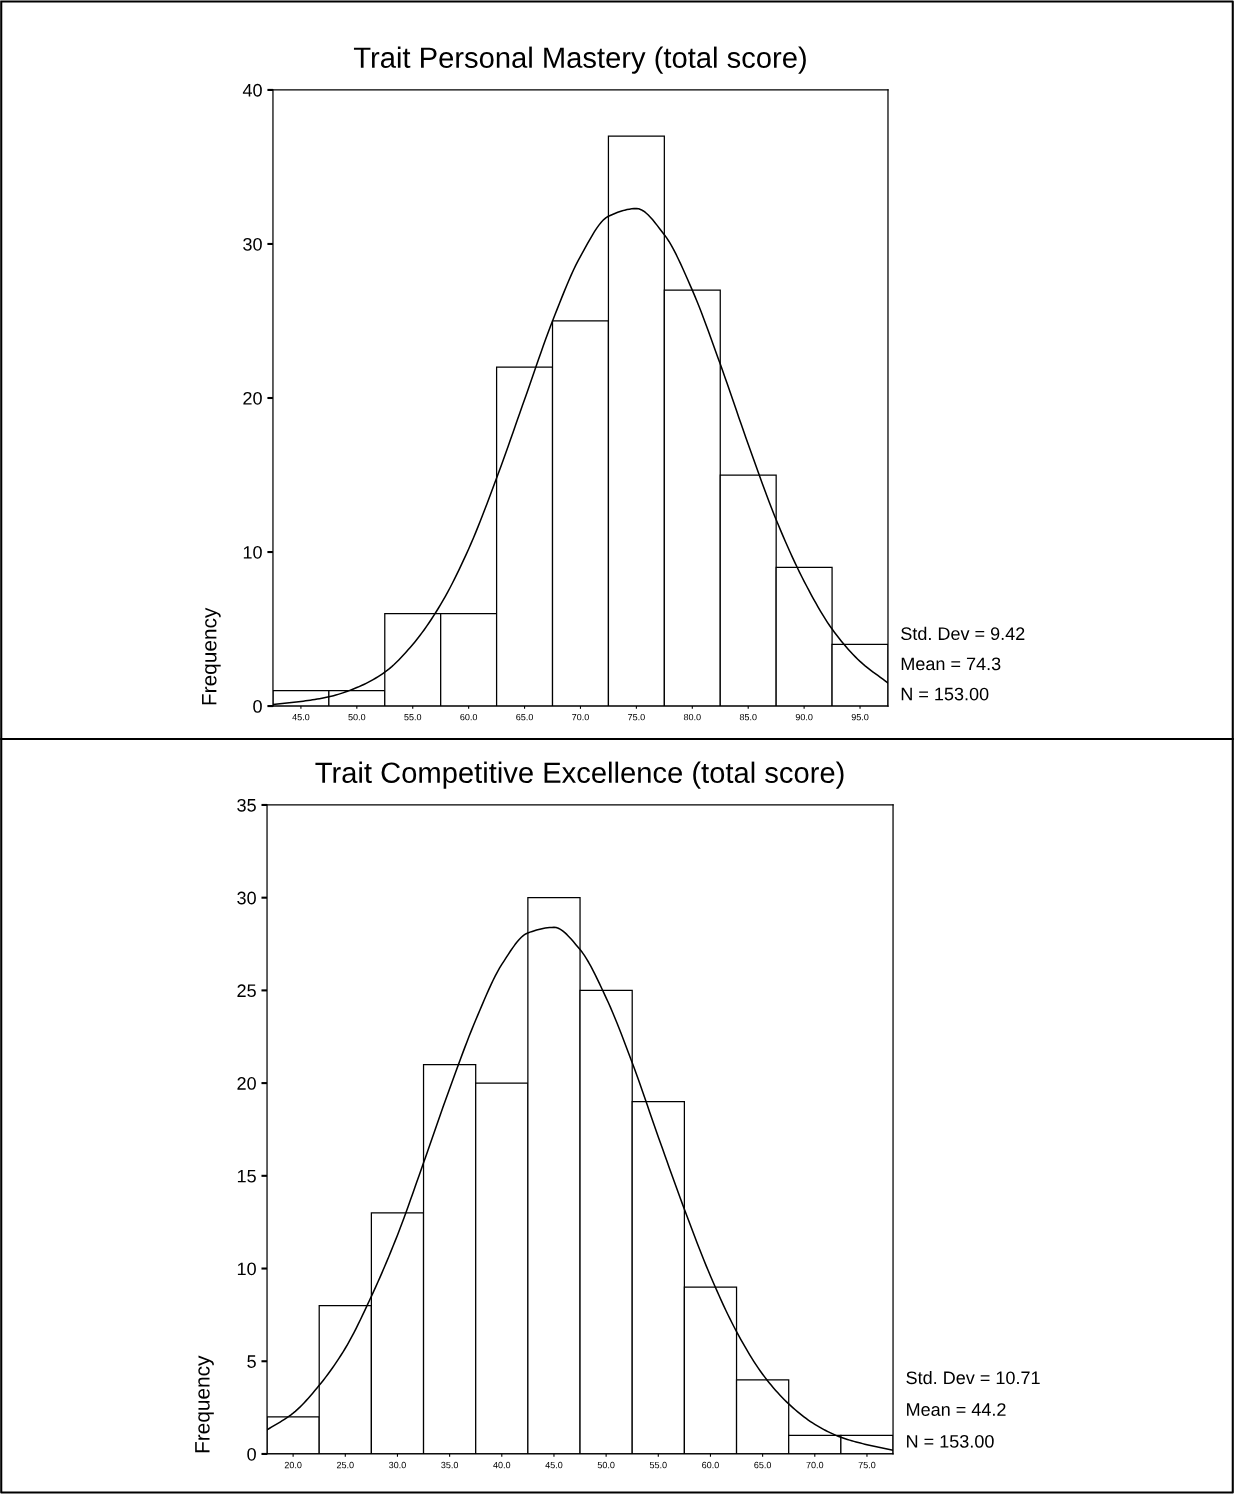  Describe the element at coordinates (502, 1465) in the screenshot. I see `x-tick-label: 40.0` at that location.